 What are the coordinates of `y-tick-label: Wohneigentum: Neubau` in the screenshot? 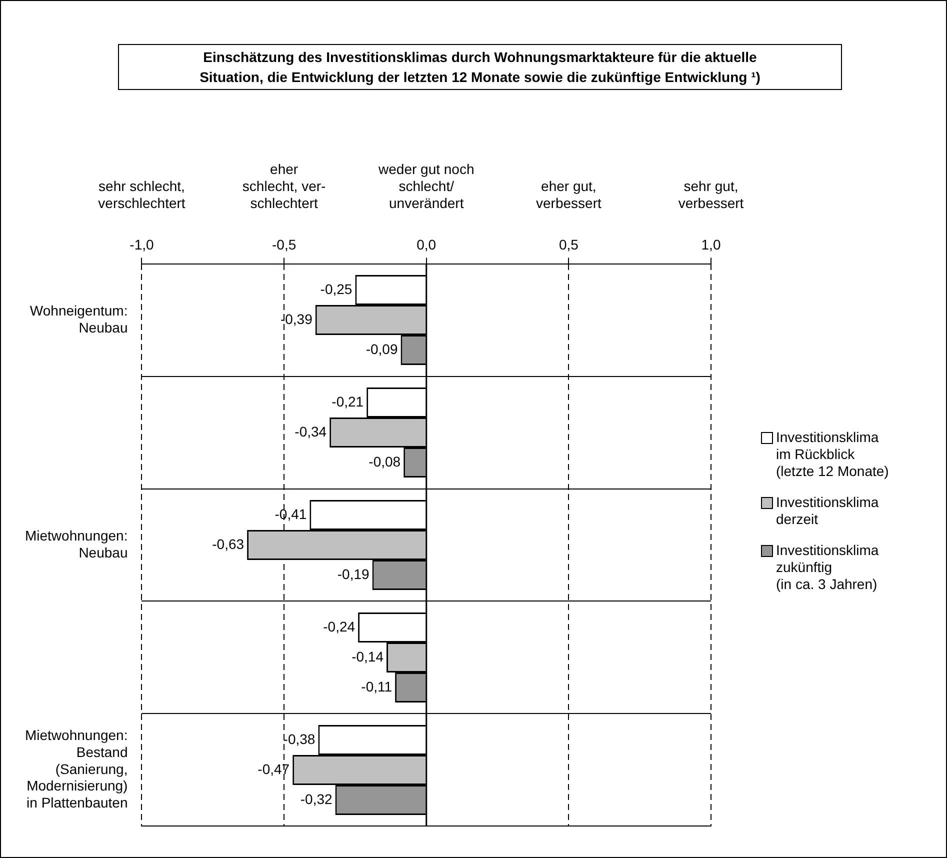 It's located at (79, 319).